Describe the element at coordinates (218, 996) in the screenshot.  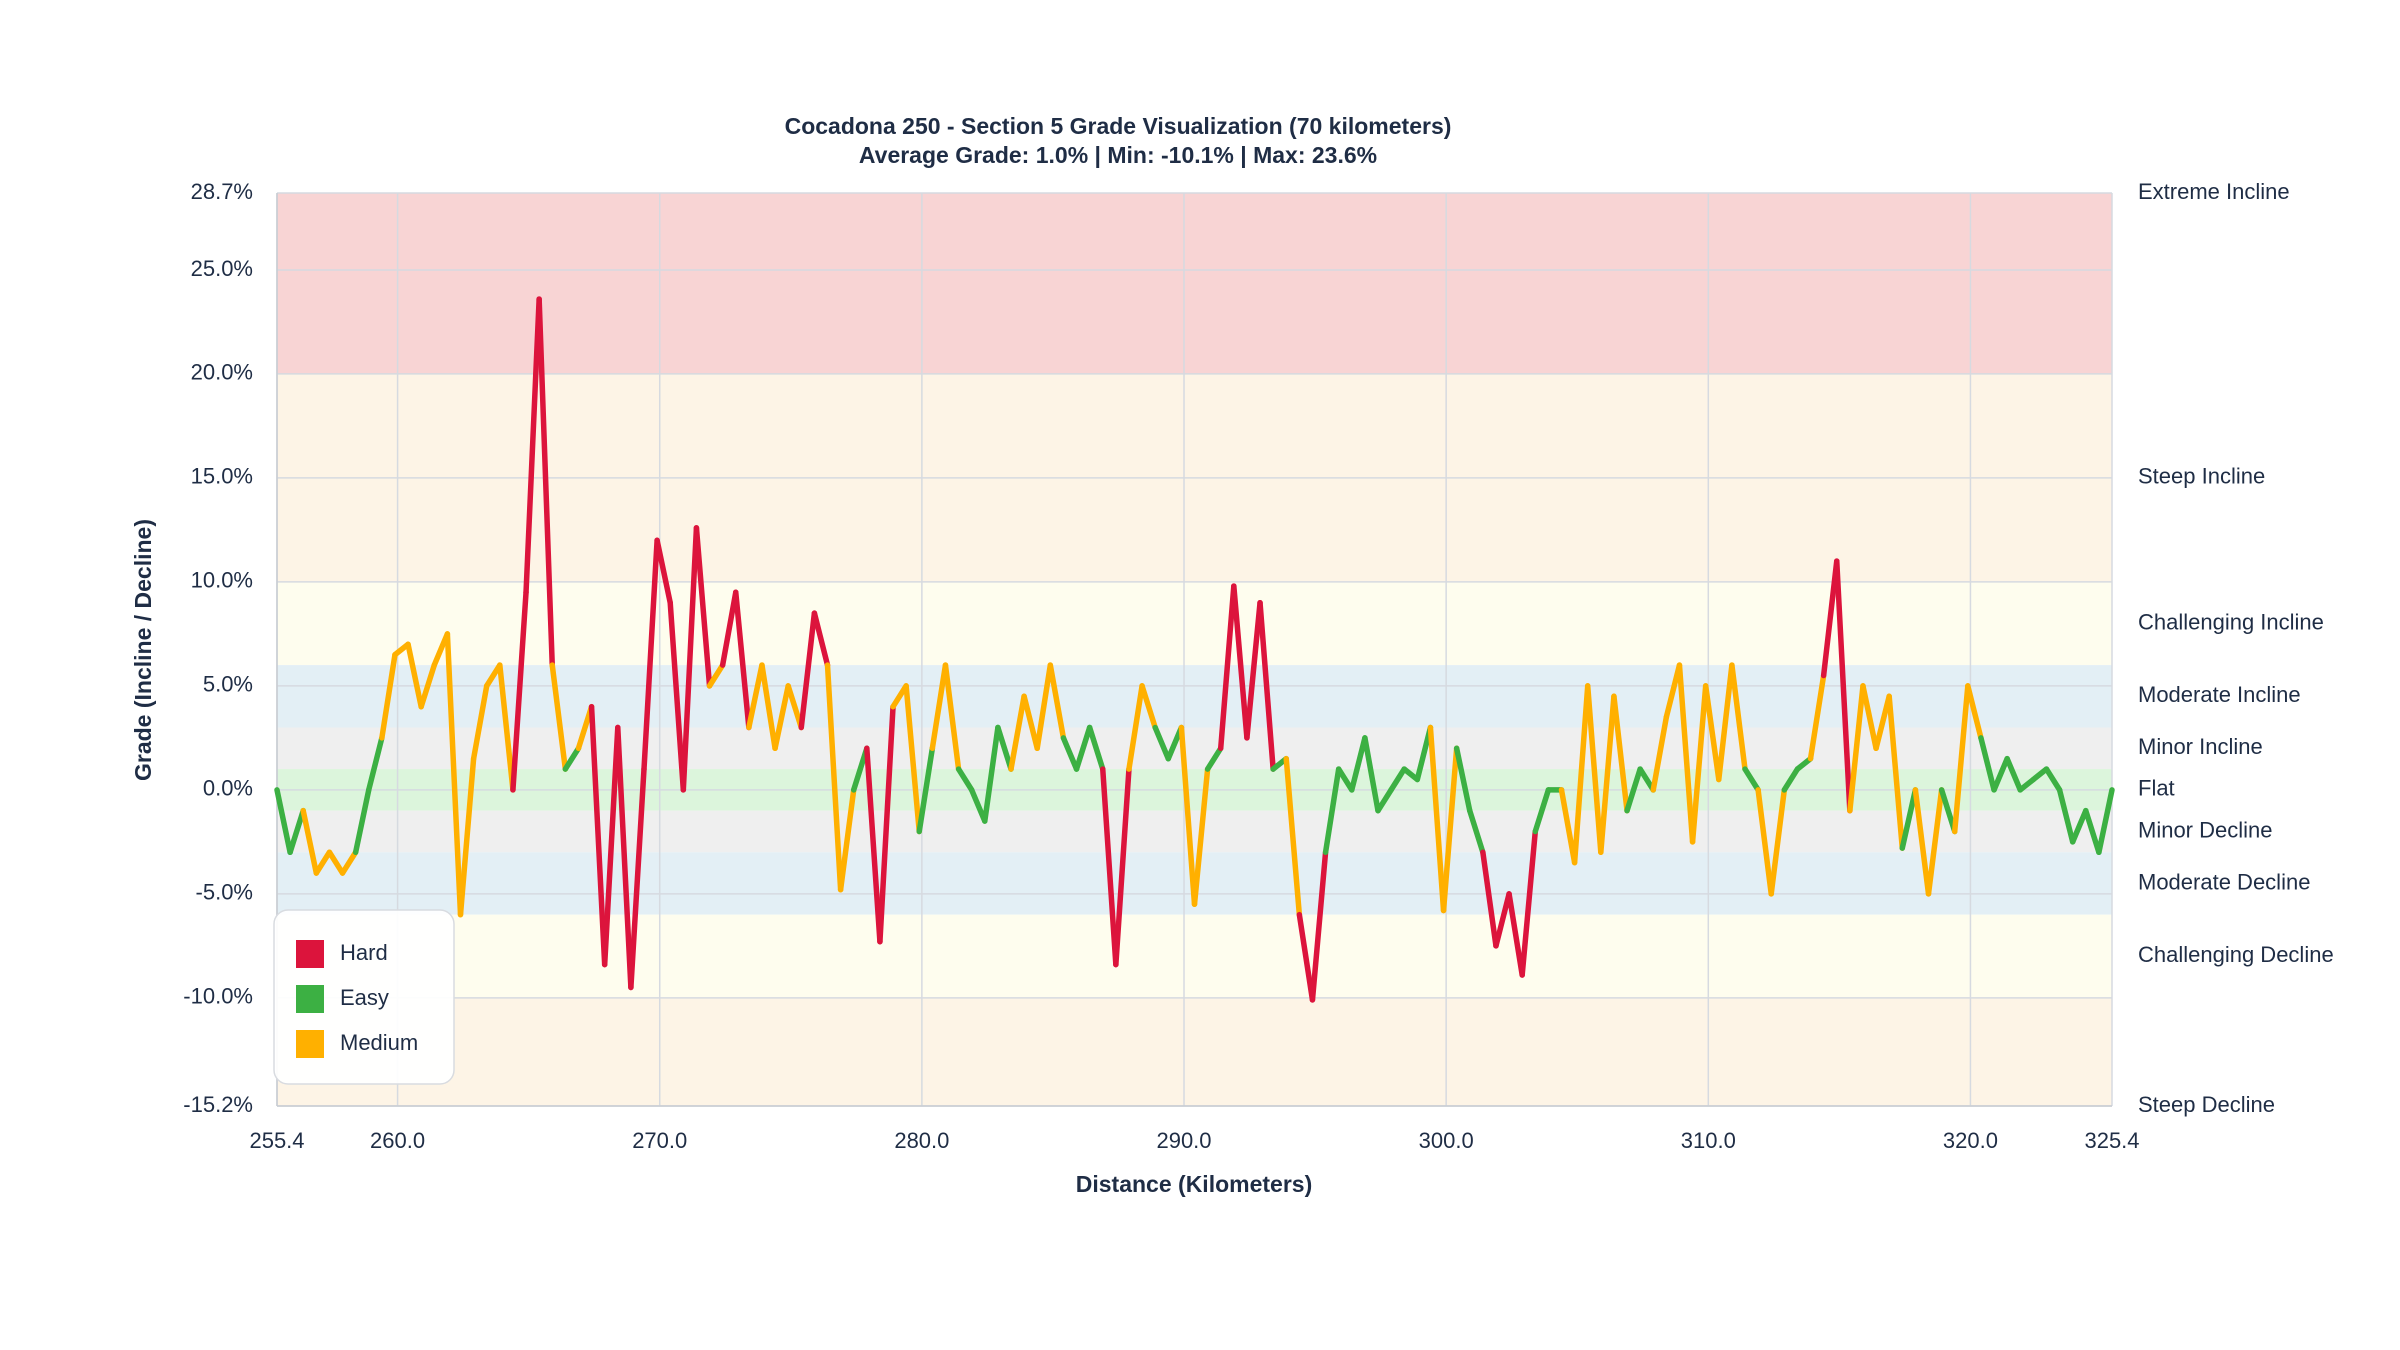
I see `y-tick-label: -10.0%` at that location.